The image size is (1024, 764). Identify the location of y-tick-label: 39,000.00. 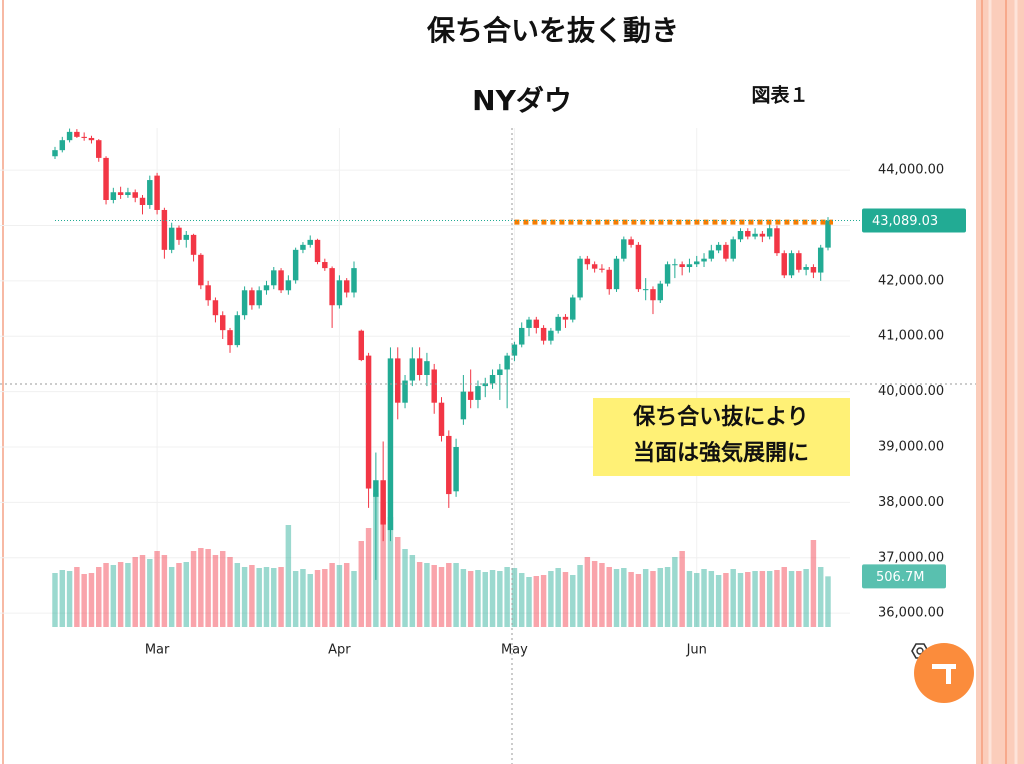
(911, 447).